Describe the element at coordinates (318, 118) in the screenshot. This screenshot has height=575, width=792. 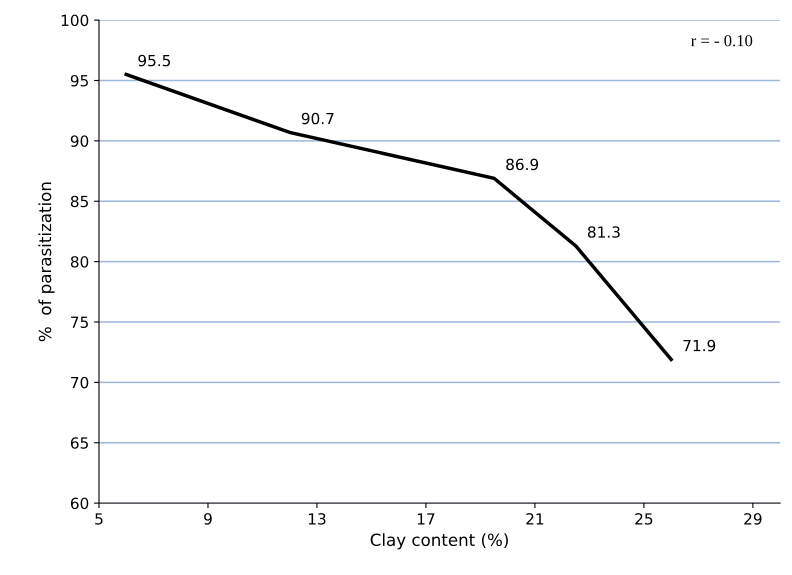
I see `data-label: 90.7` at that location.